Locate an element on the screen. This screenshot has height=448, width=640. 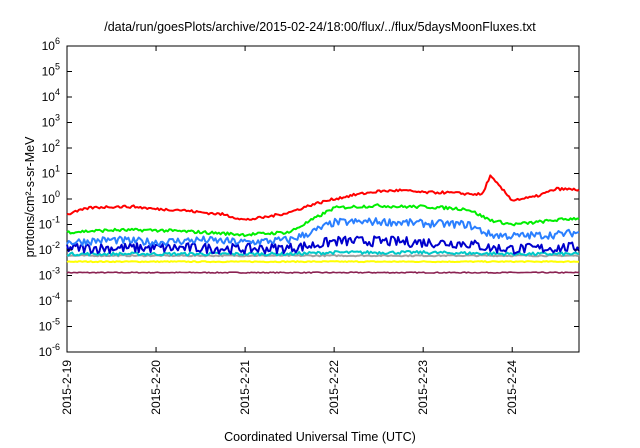
y-tick-label: 10⁻⁵ is located at coordinates (49, 325).